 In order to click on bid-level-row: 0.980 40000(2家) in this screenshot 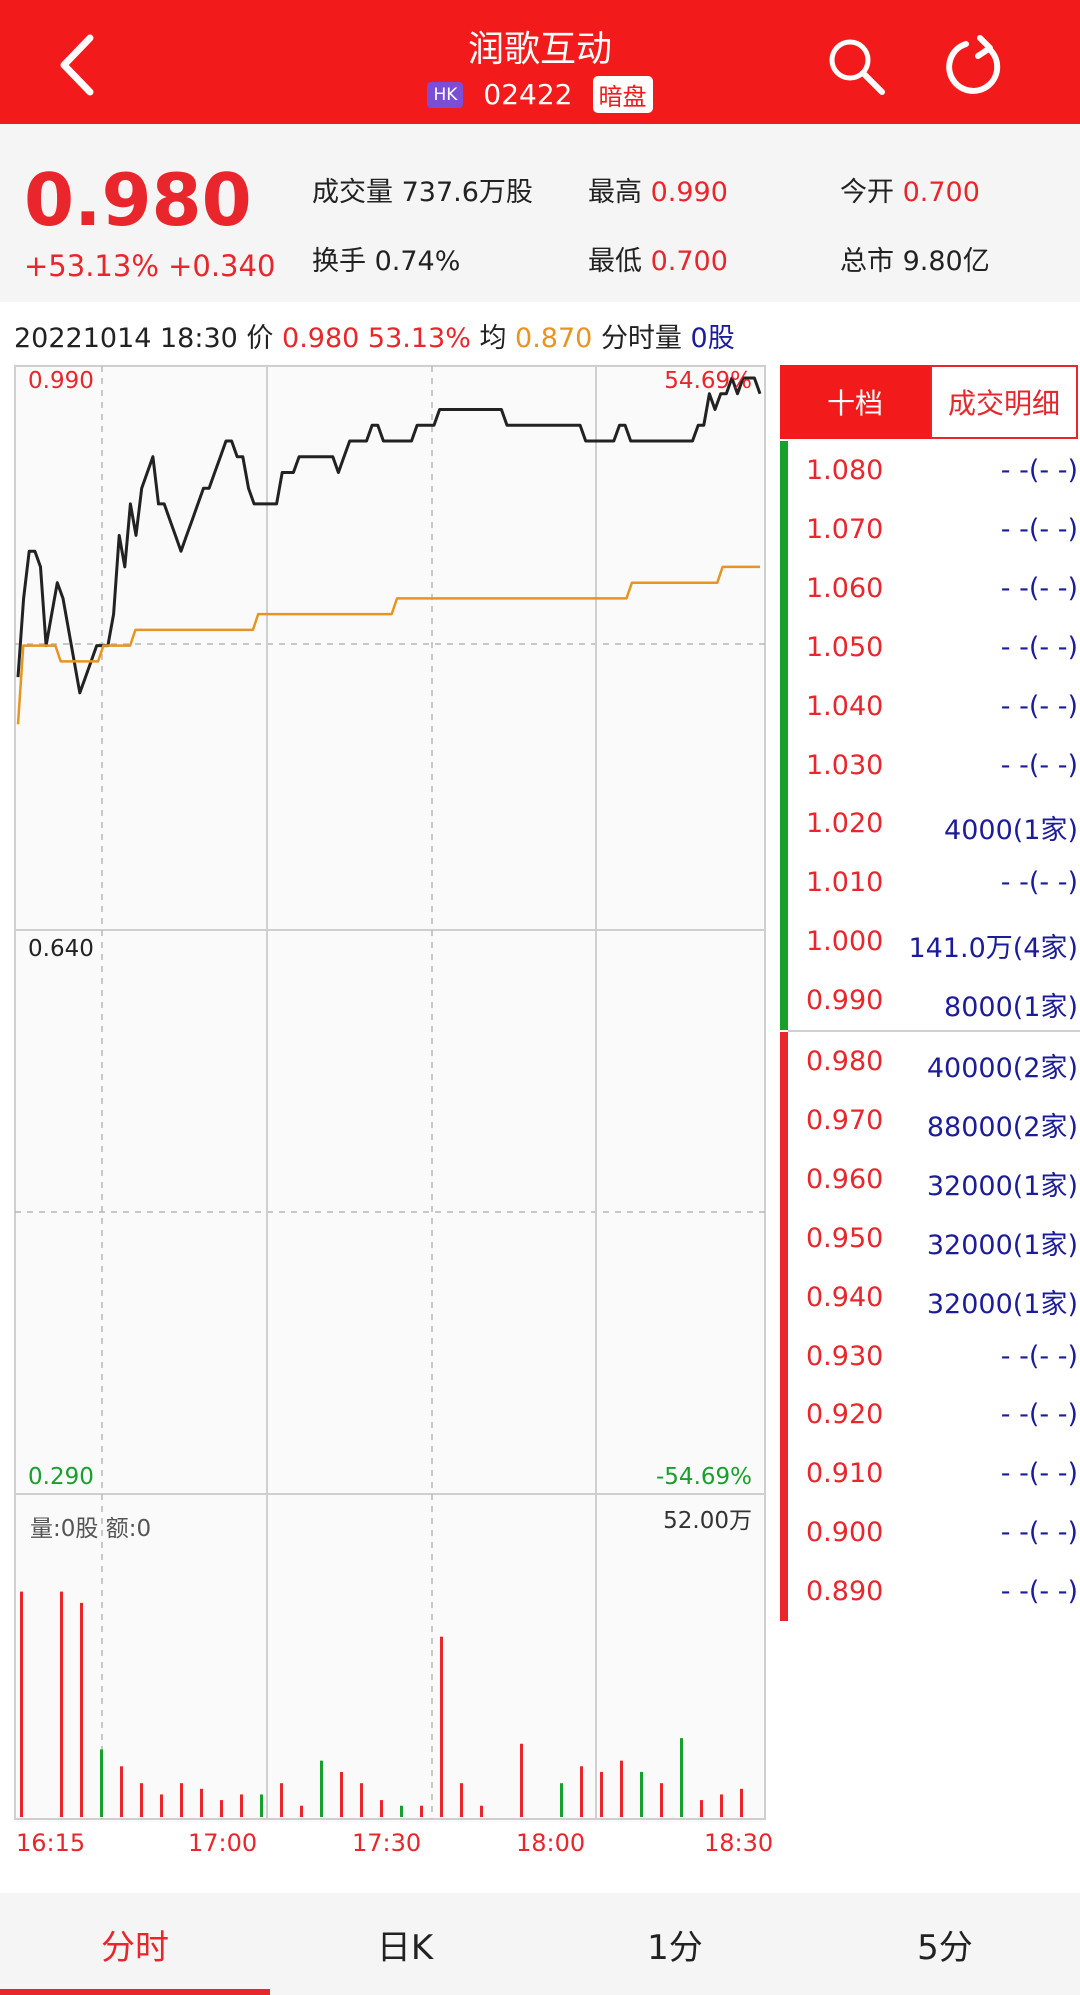, I will do `click(929, 1063)`.